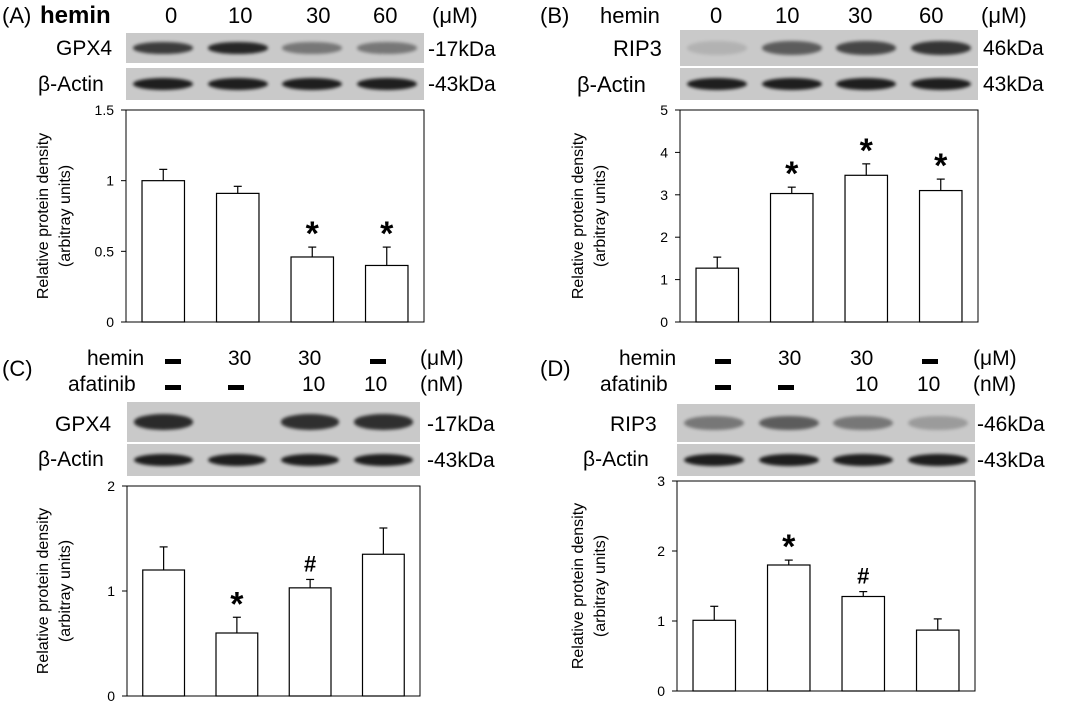 This screenshot has height=705, width=1065. I want to click on y-tick-label: 1.5, so click(105, 110).